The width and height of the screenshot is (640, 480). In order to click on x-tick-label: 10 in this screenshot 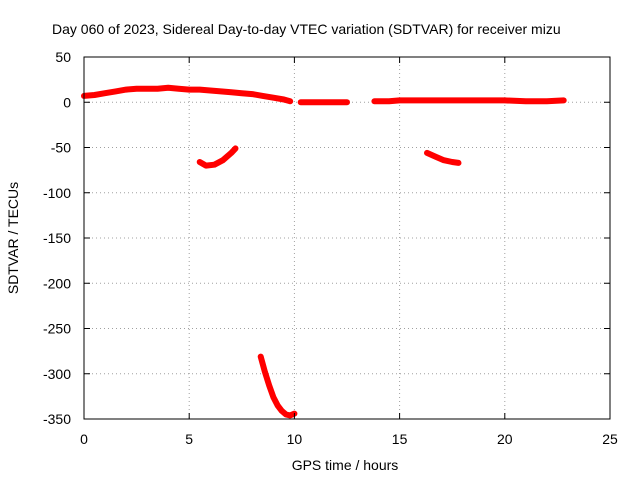, I will do `click(295, 439)`.